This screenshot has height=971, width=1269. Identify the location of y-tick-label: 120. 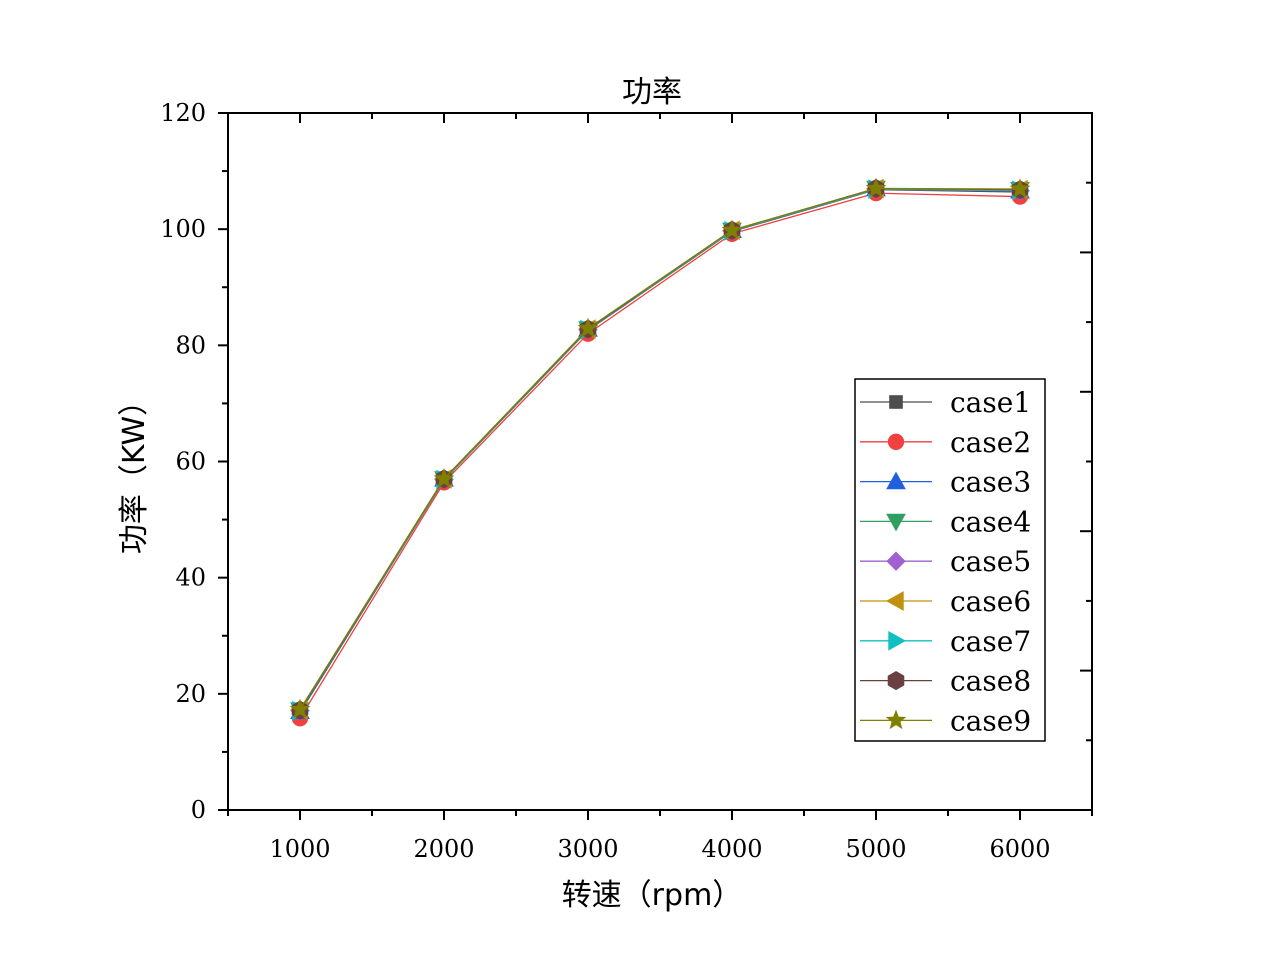
(183, 113).